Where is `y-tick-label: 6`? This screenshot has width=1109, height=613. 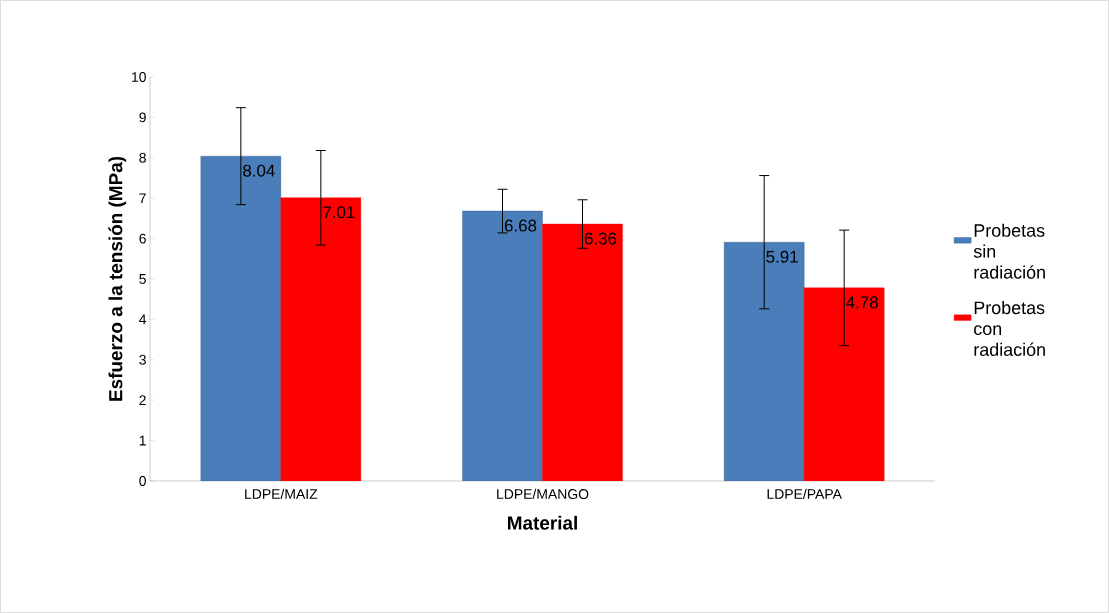
y-tick-label: 6 is located at coordinates (142, 238).